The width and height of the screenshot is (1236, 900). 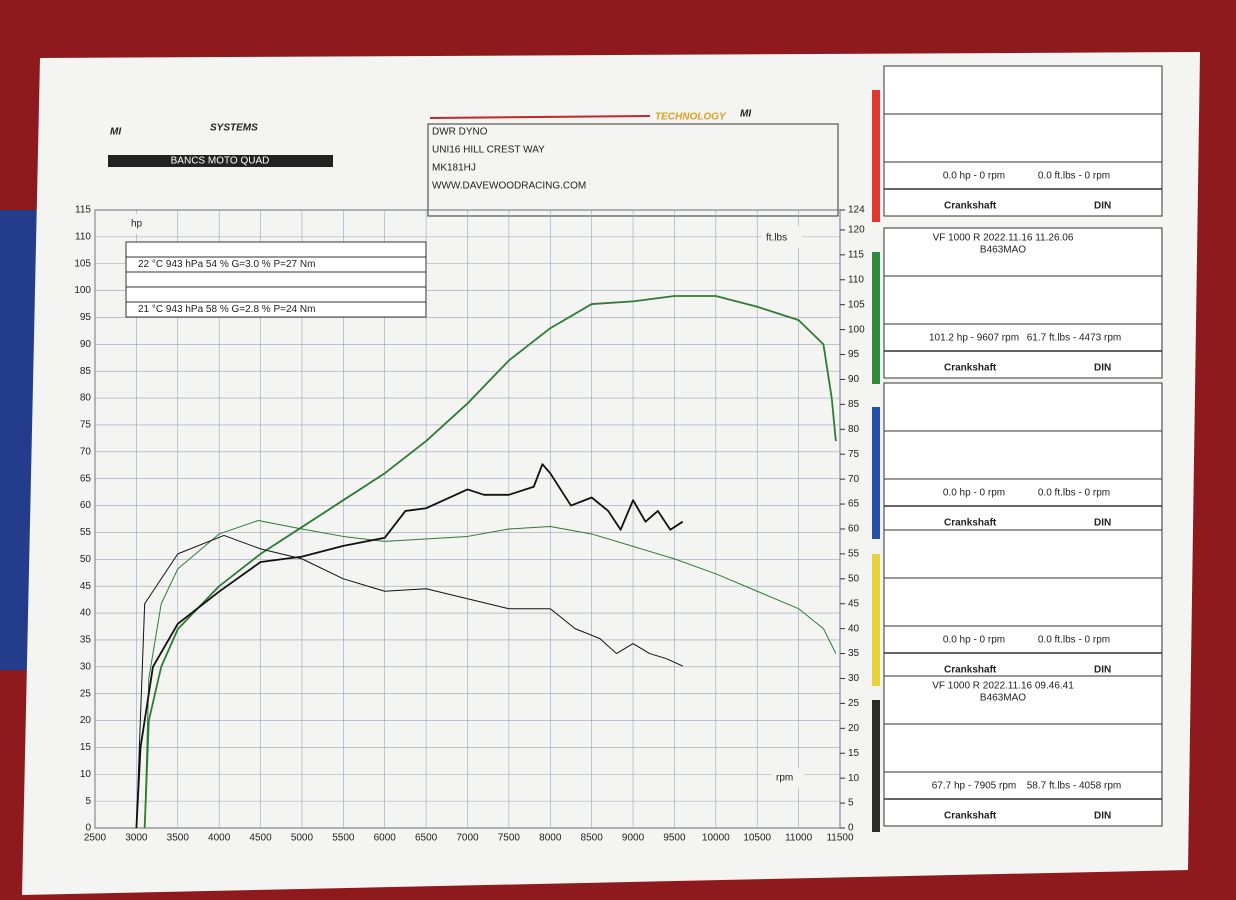 I want to click on y2-tick-label: 90, so click(x=854, y=379).